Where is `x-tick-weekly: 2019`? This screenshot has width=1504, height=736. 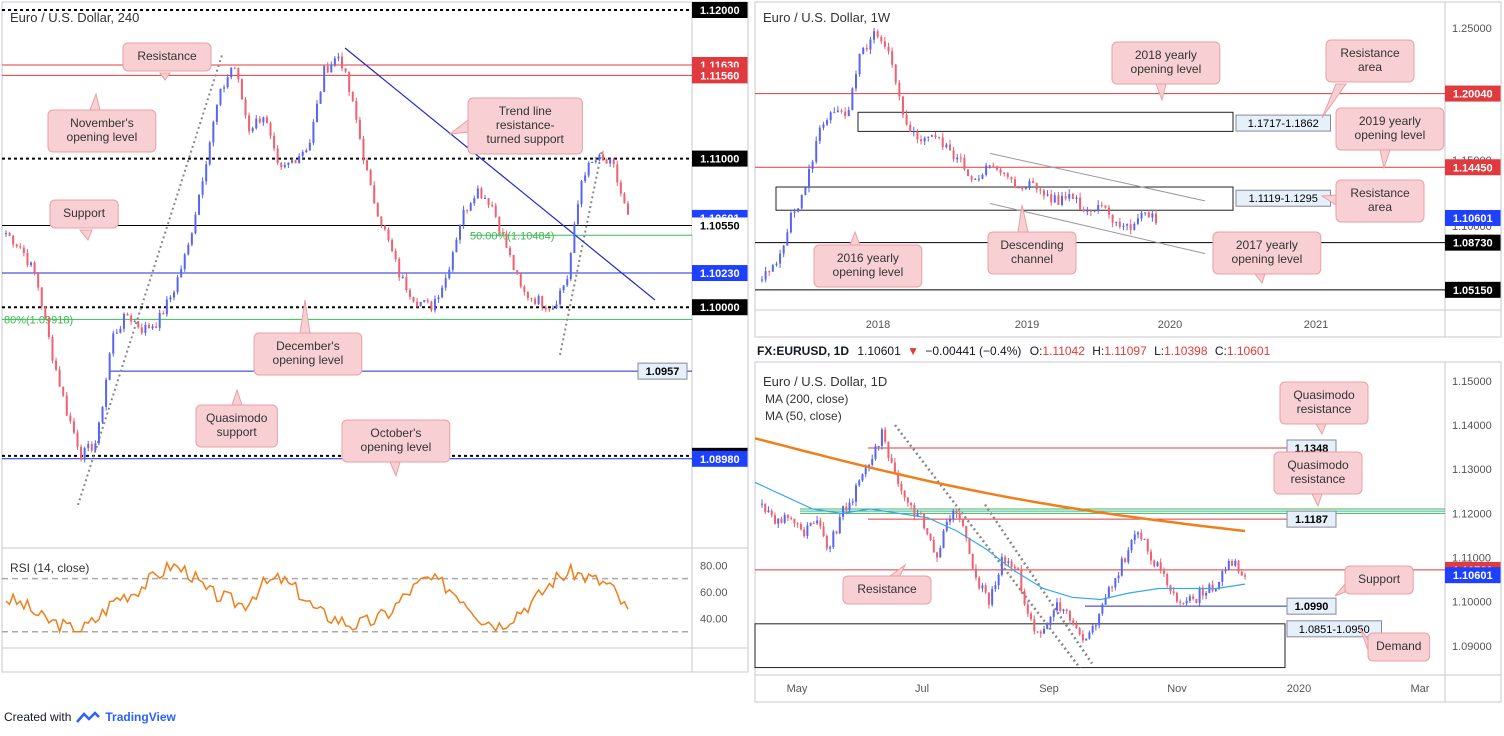
x-tick-weekly: 2019 is located at coordinates (1027, 325).